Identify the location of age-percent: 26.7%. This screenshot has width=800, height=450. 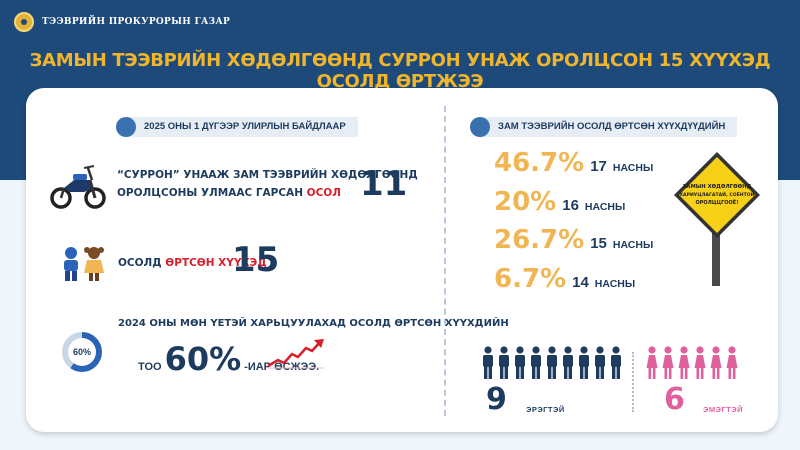
(539, 240).